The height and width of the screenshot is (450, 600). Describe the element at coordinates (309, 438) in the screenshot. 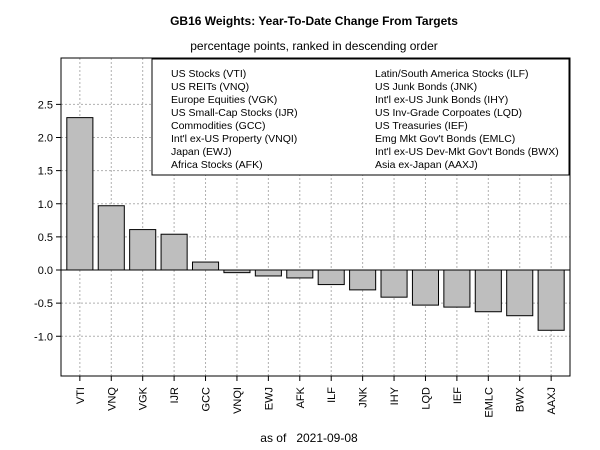

I see `x-axis-label: as of 2021-09-08` at that location.